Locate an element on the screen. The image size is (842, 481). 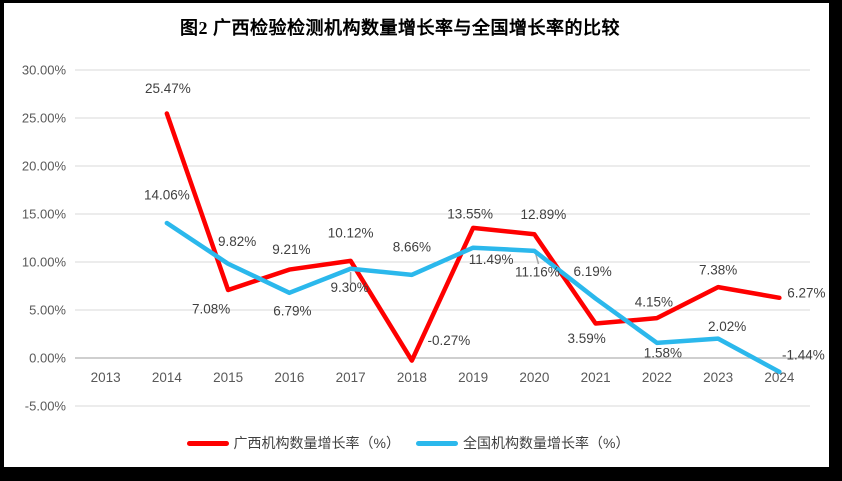
x-axis-tick-label: 2021 is located at coordinates (596, 377).